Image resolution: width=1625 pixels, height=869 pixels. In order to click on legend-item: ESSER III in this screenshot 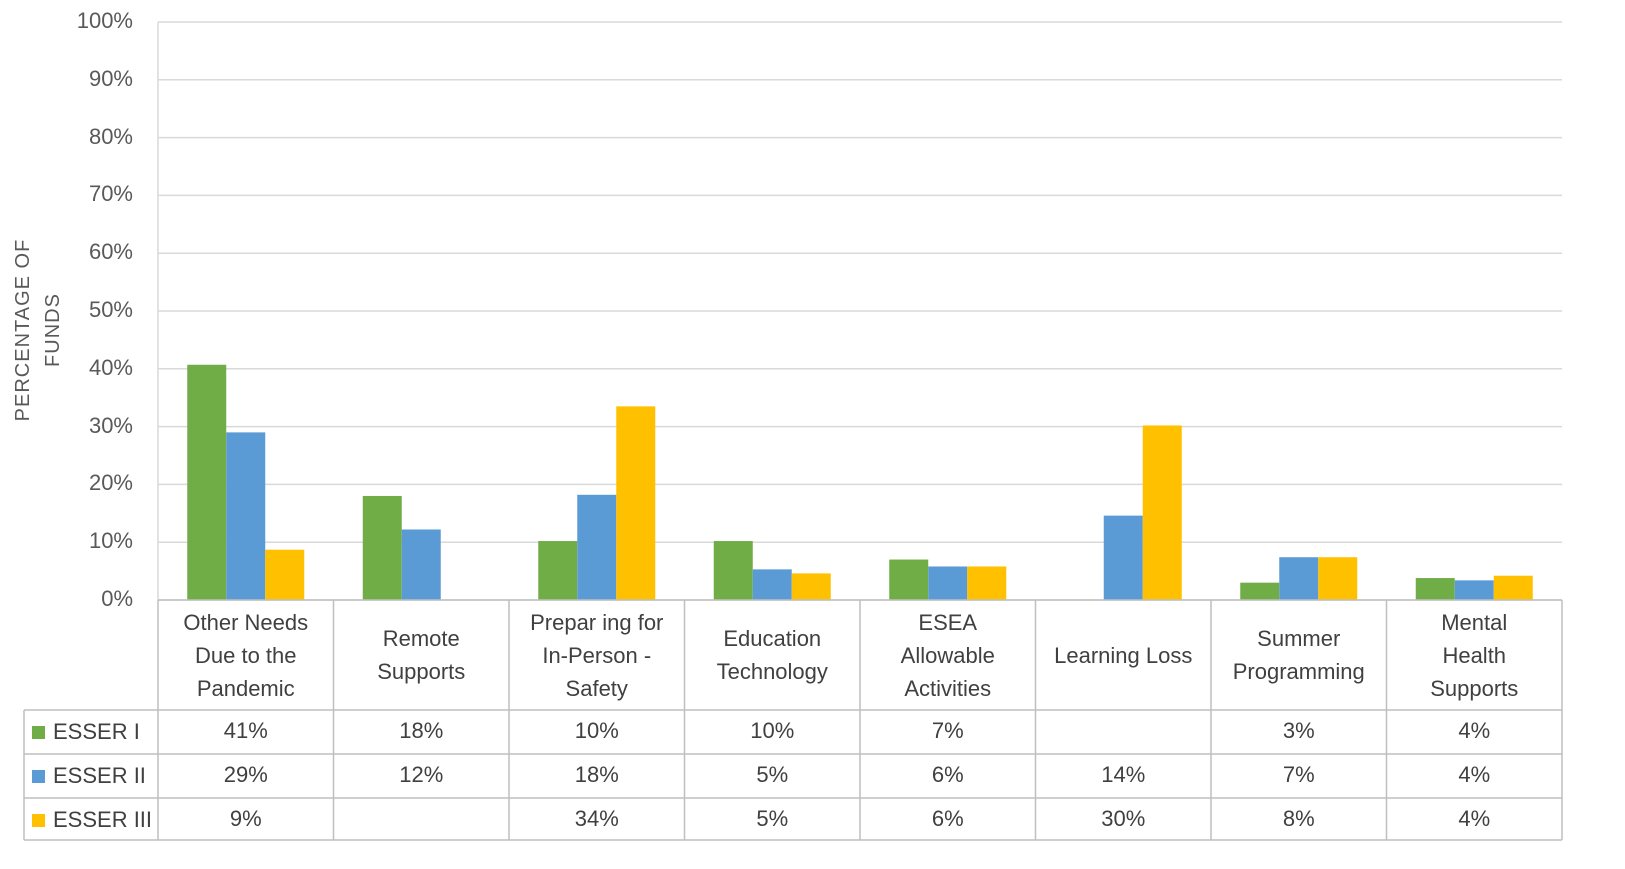, I will do `click(91, 820)`.